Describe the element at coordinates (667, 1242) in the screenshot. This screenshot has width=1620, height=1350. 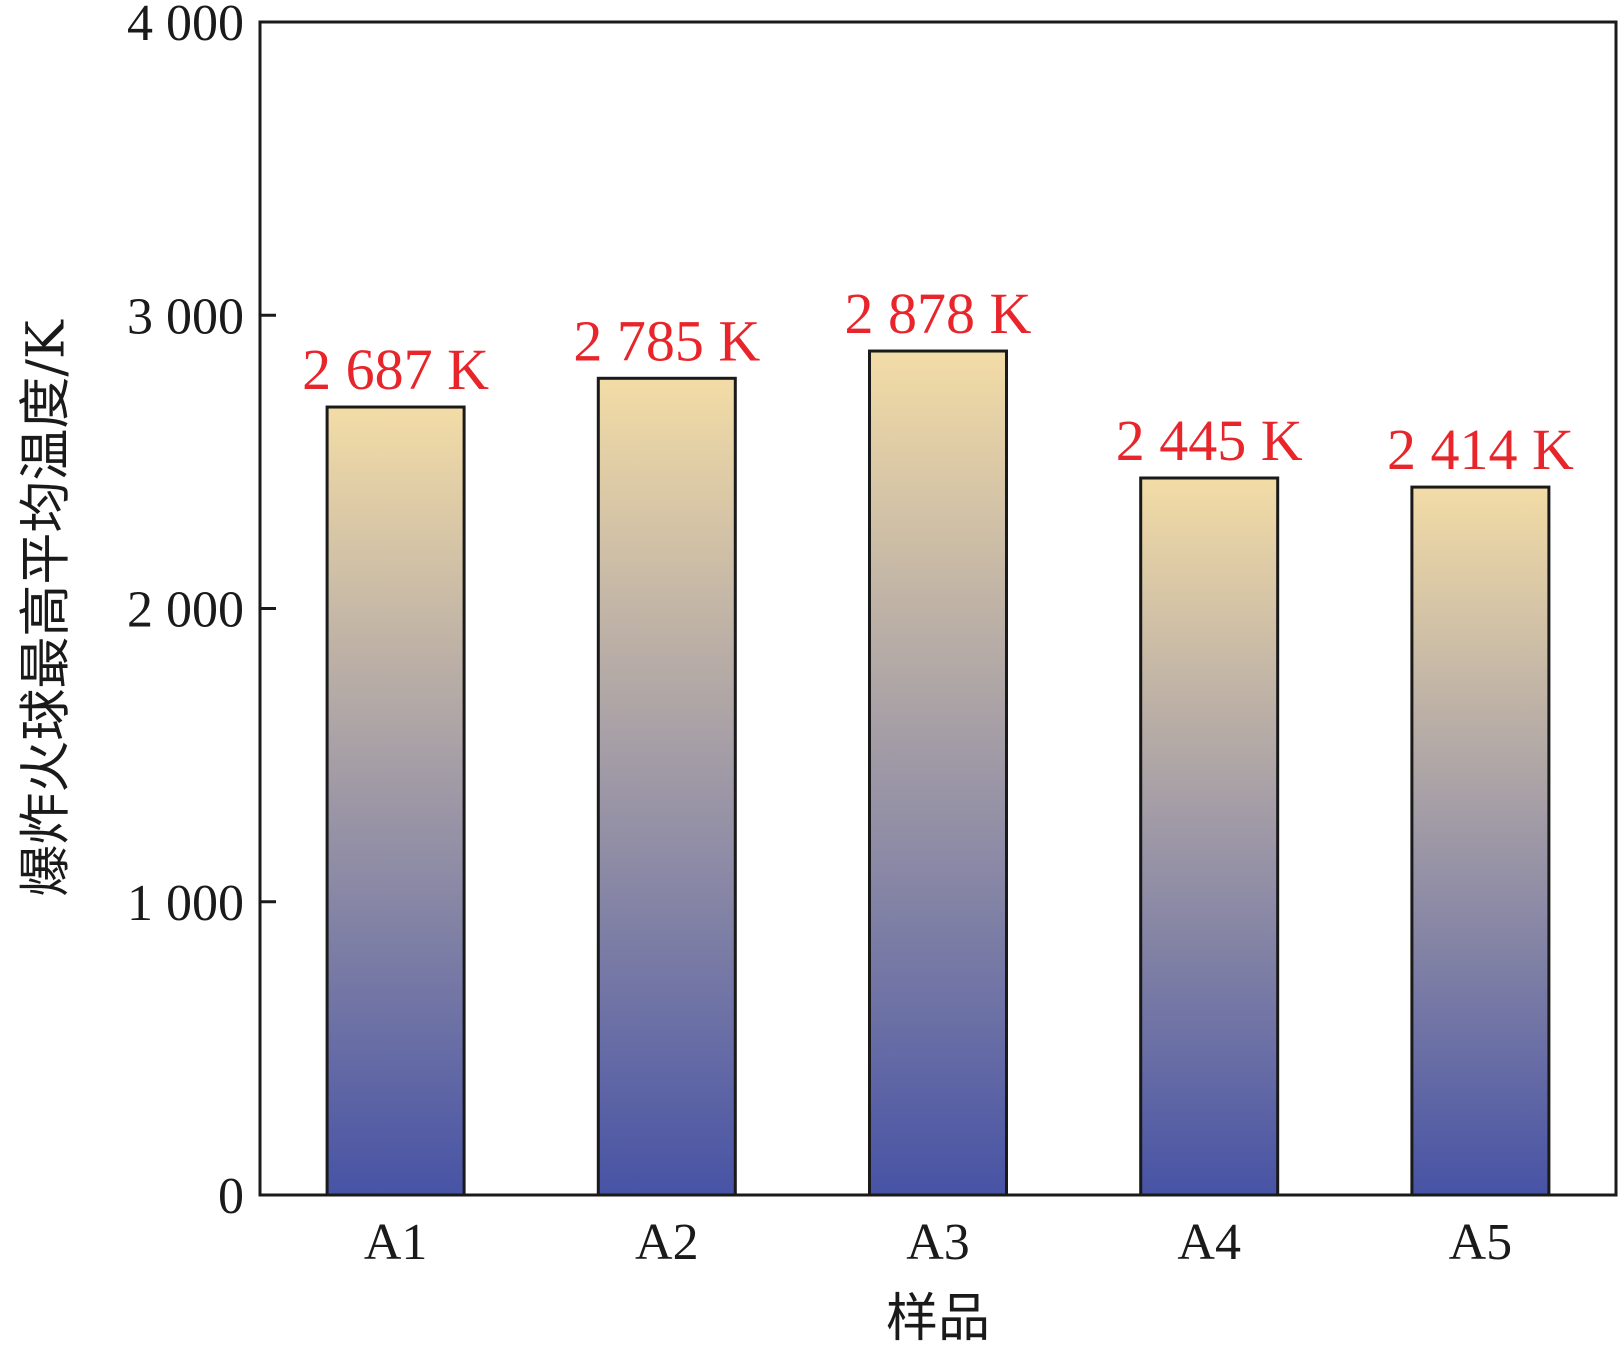
I see `x-tick-label-a2: A2` at that location.